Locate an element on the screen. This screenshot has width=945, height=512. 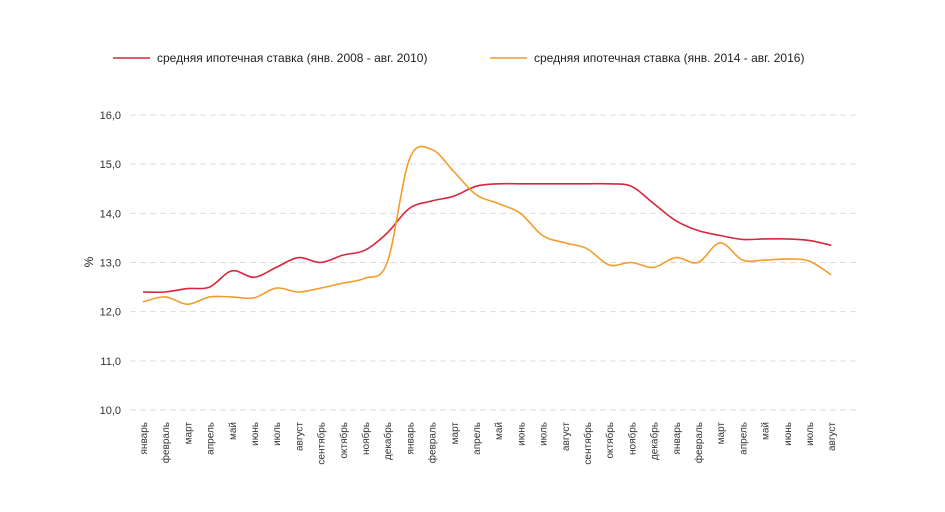
y-tick-label: 13,0 is located at coordinates (110, 264).